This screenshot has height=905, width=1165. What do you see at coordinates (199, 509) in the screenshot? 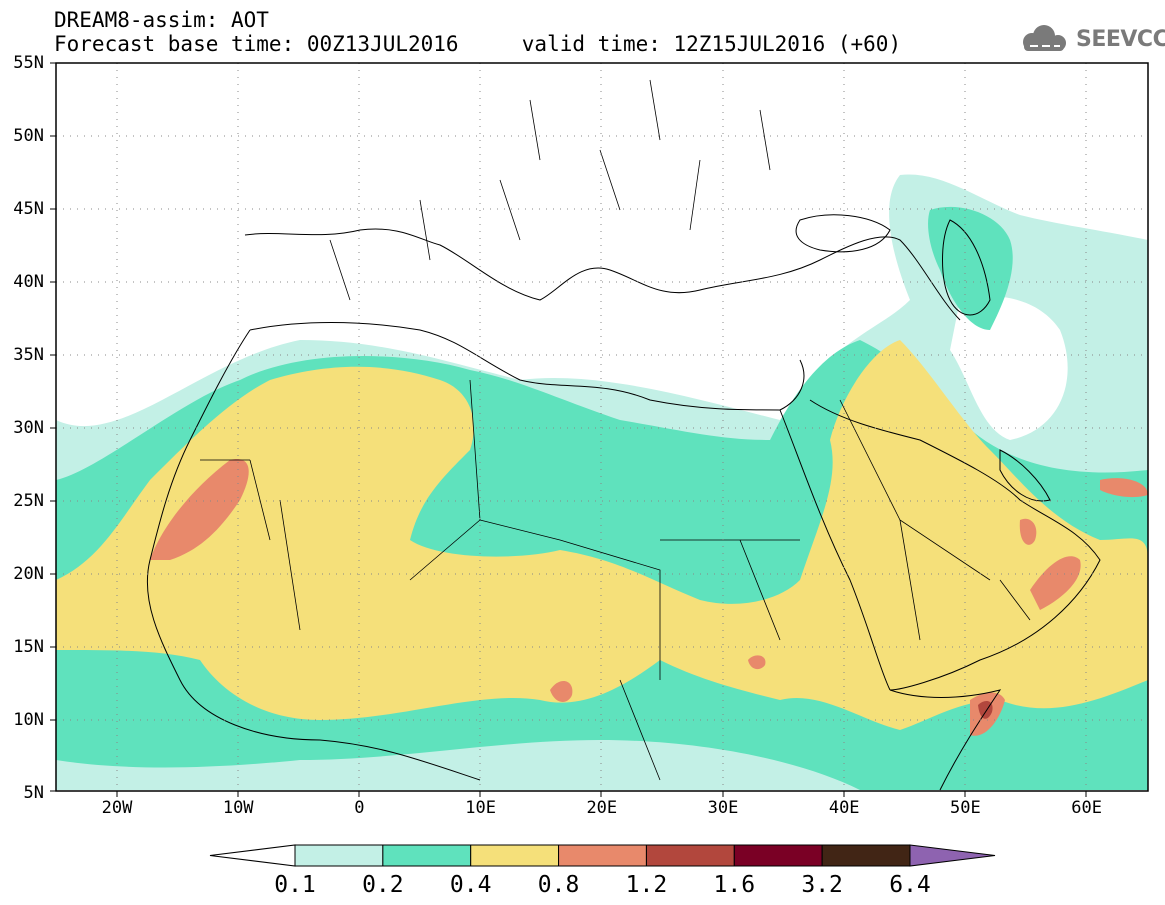
I see `aot-band-0.8-mauritania` at bounding box center [199, 509].